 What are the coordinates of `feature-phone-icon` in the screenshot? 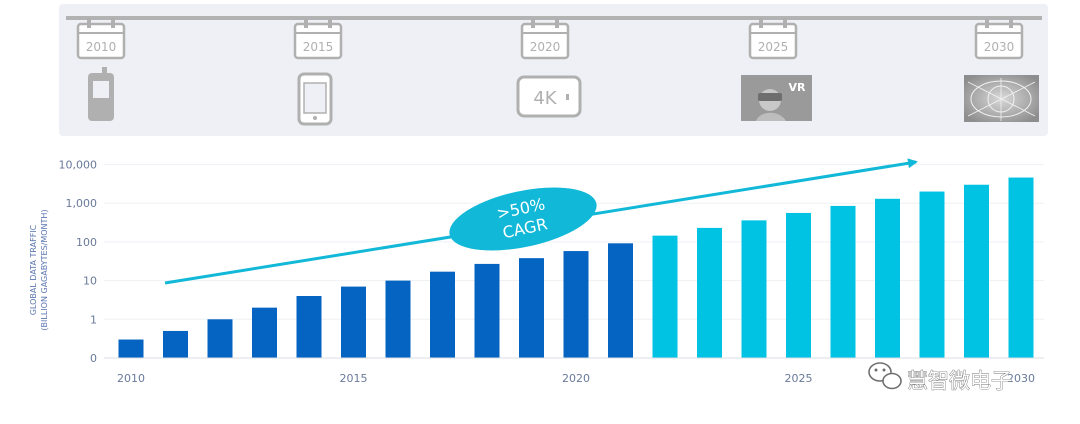 It's located at (101, 94).